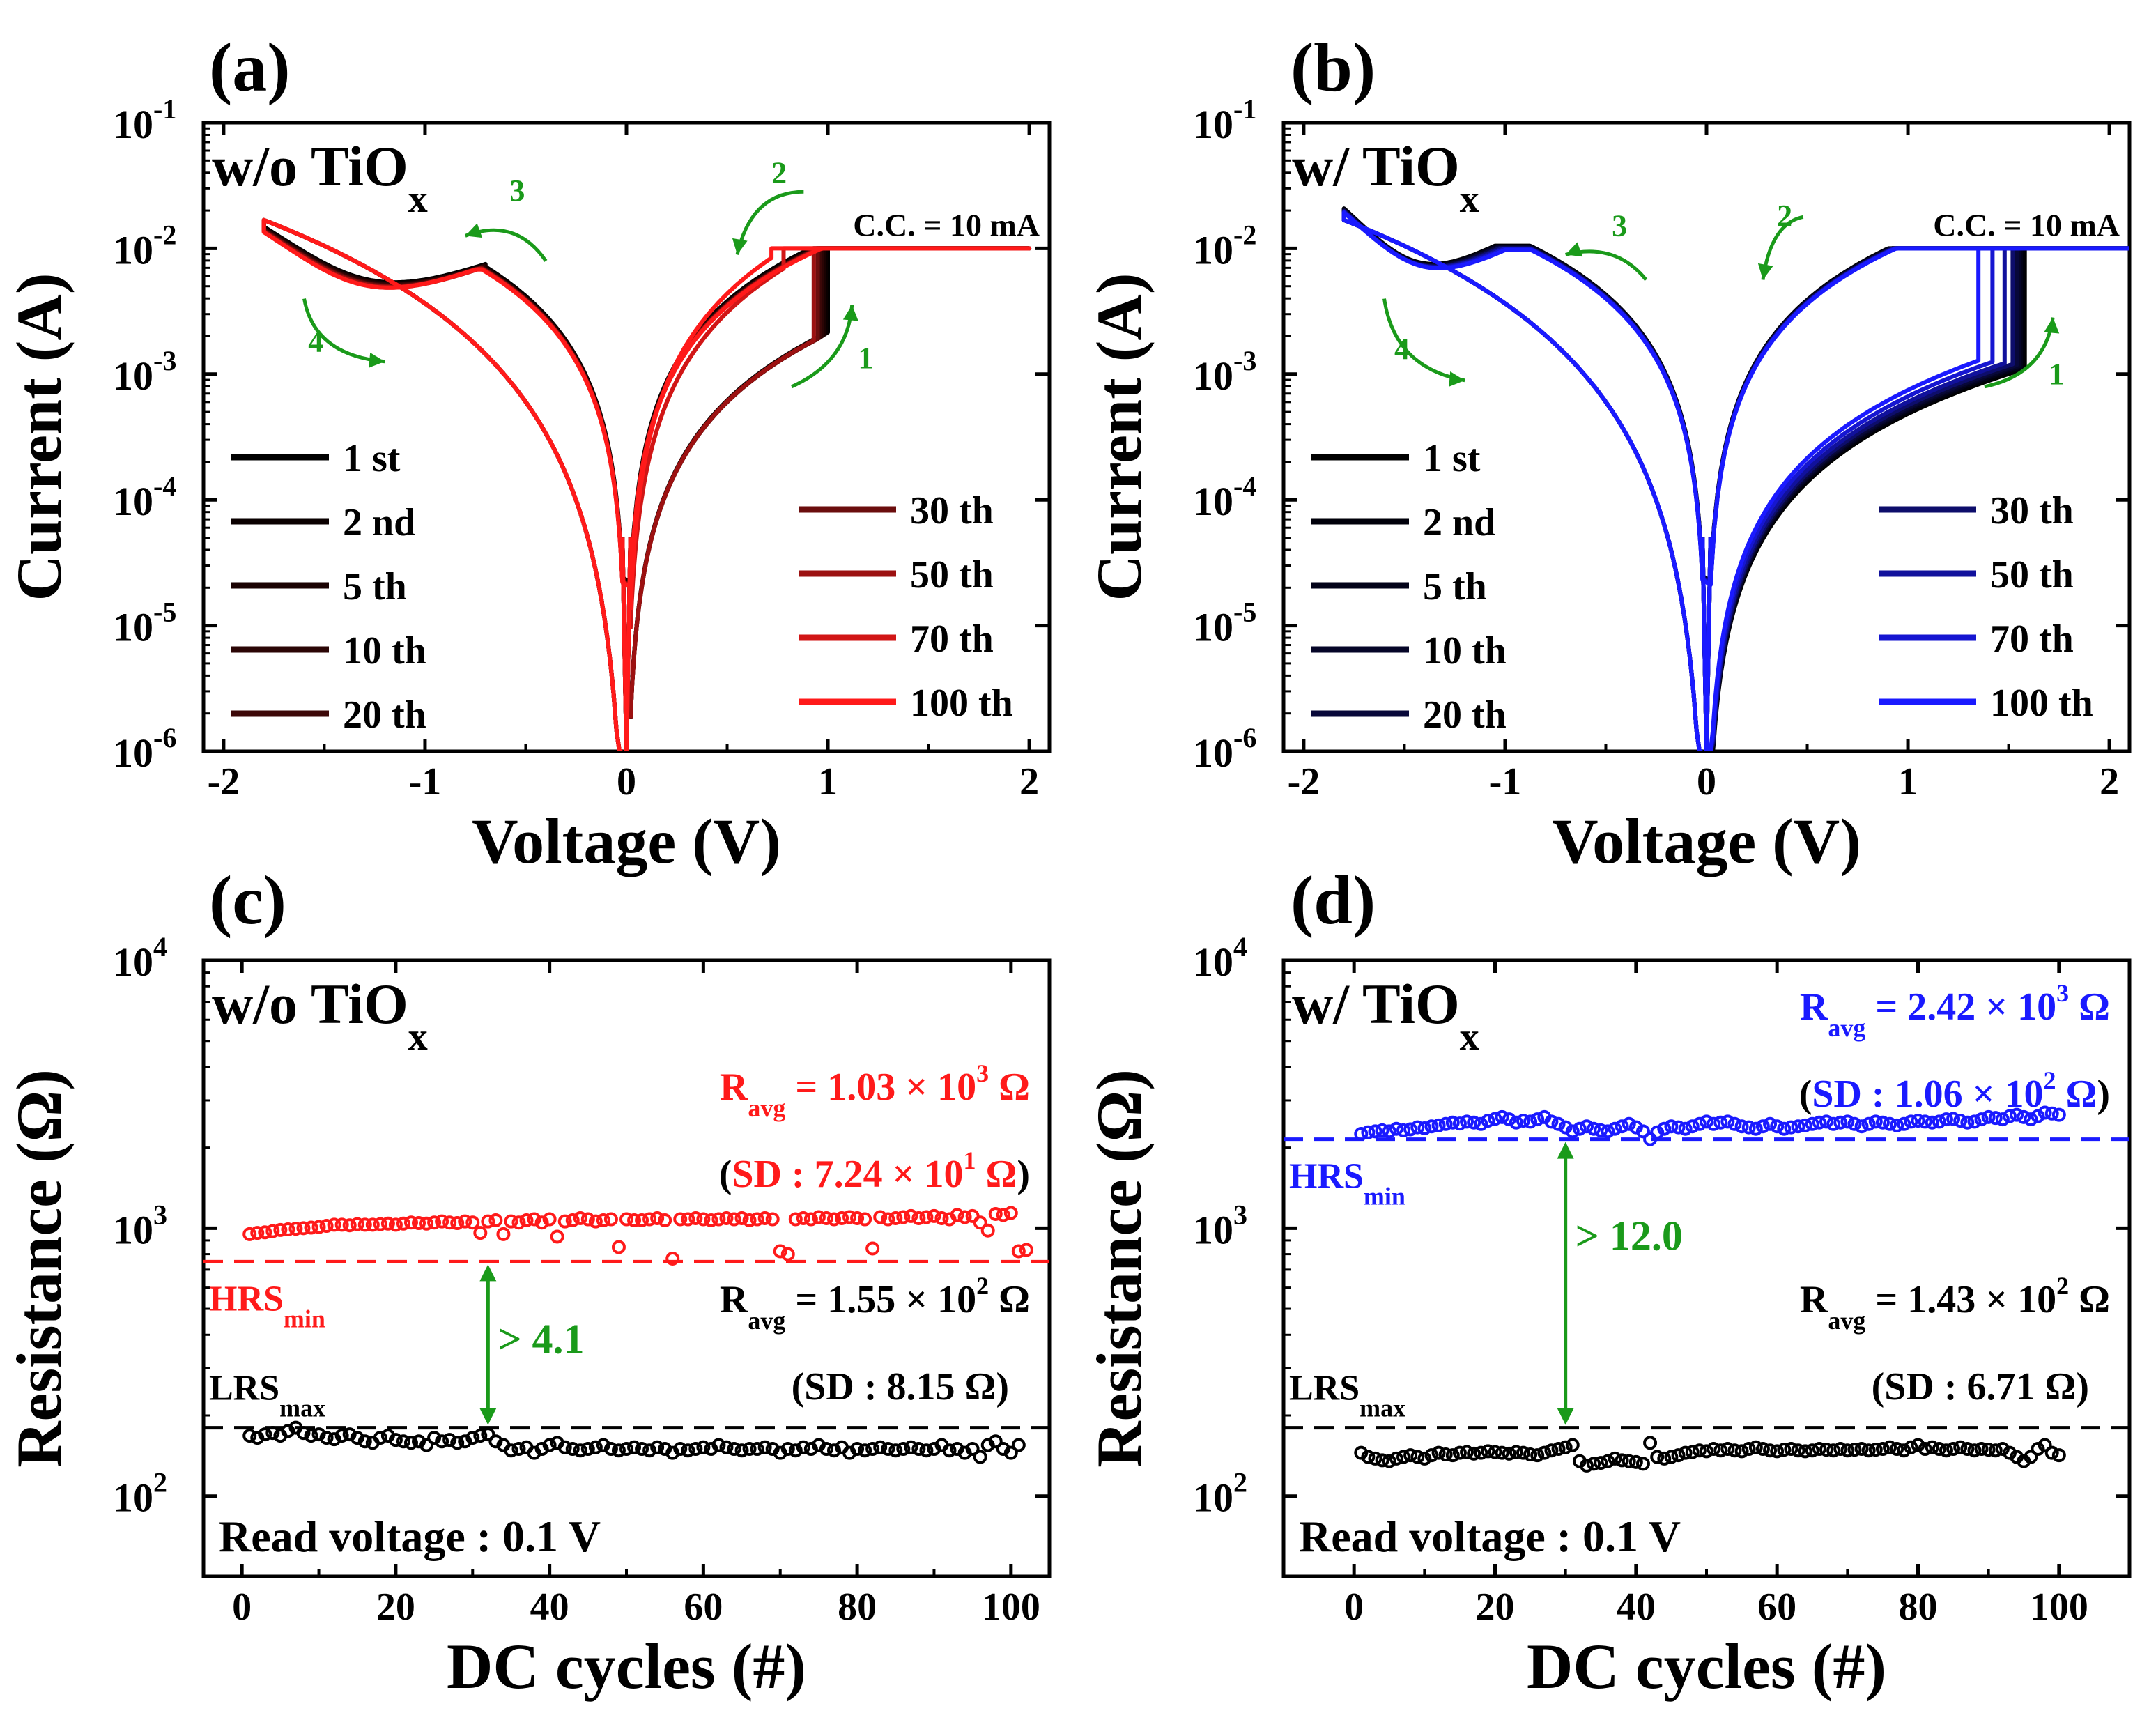 The width and height of the screenshot is (2149, 1736). Describe the element at coordinates (2103, 1094) in the screenshot. I see `label-part: )` at that location.